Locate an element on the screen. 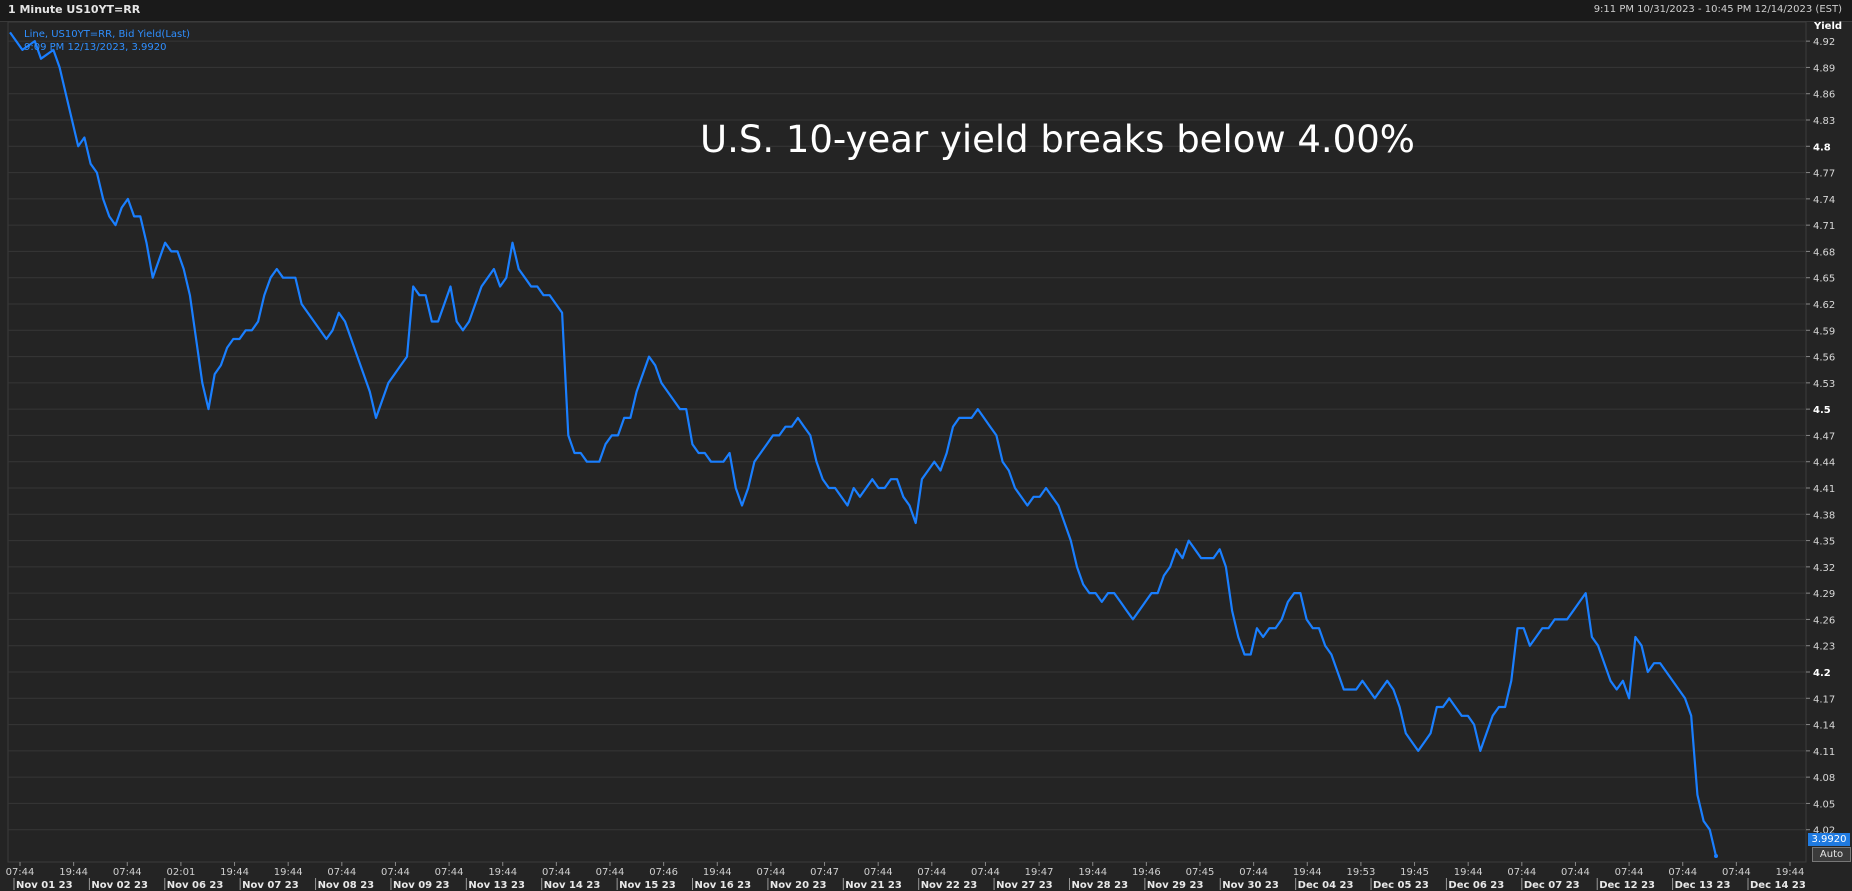 This screenshot has width=1852, height=891. y-tick-label: 4.83 is located at coordinates (1824, 121).